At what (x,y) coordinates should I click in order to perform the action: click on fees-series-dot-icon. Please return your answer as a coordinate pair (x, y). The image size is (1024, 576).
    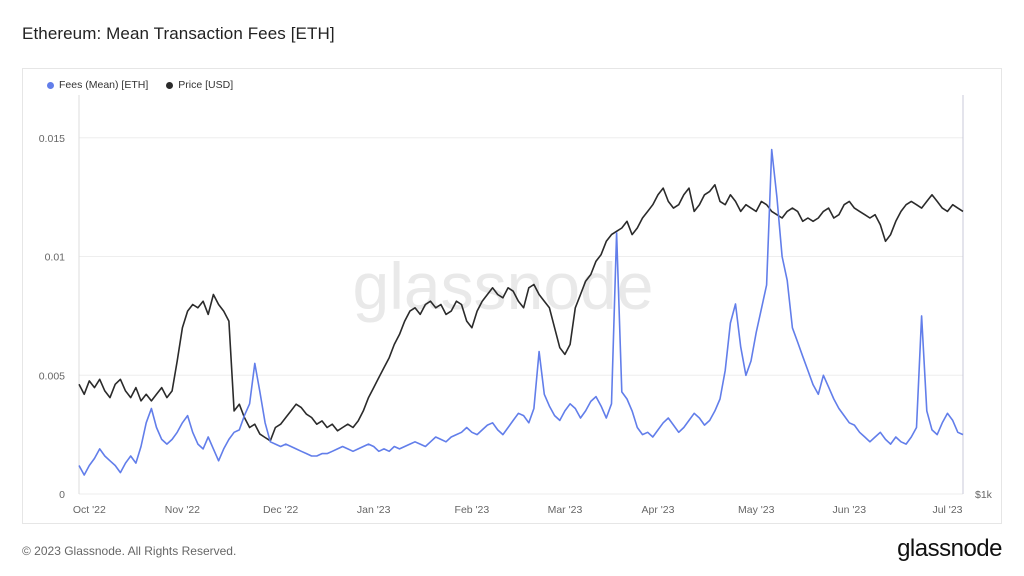
    Looking at the image, I should click on (50, 85).